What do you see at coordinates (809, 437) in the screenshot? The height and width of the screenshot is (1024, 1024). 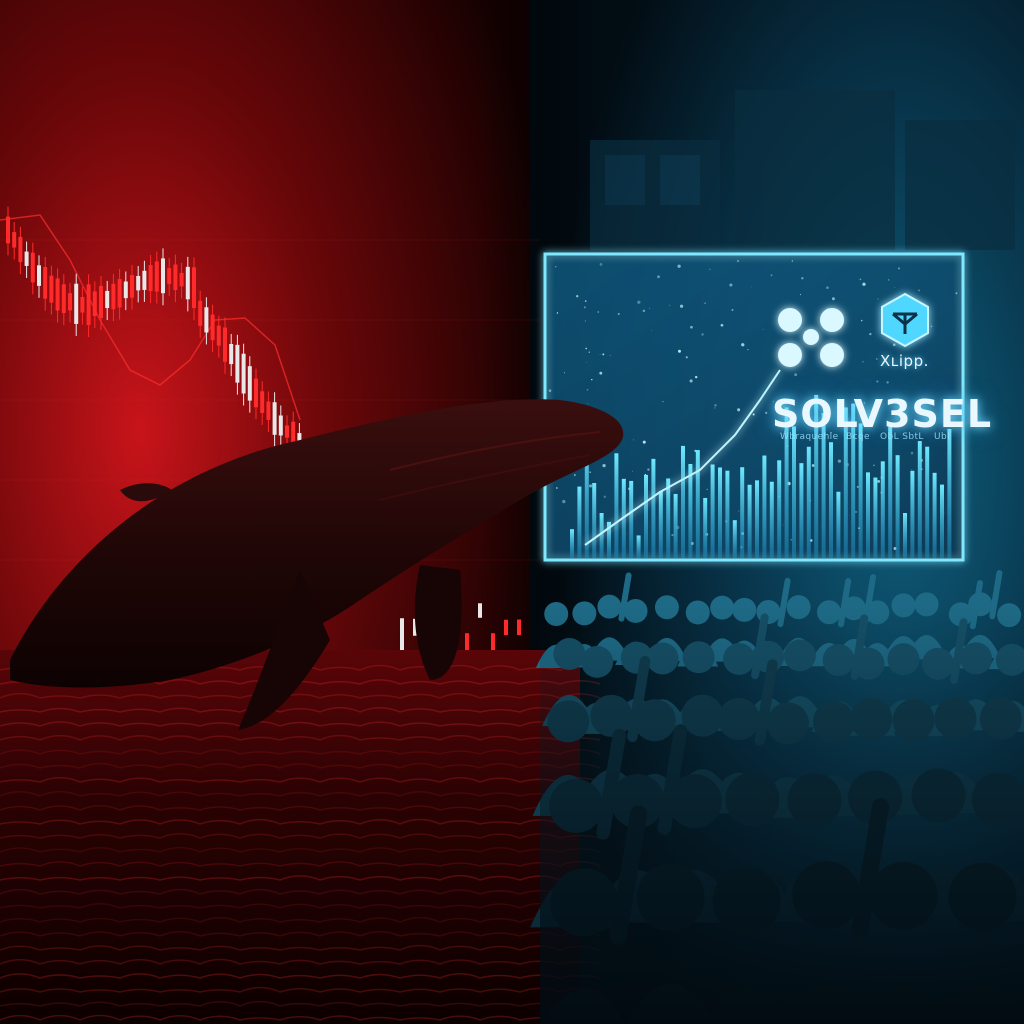 I see `panel-subtext-1: Wbraquehle` at bounding box center [809, 437].